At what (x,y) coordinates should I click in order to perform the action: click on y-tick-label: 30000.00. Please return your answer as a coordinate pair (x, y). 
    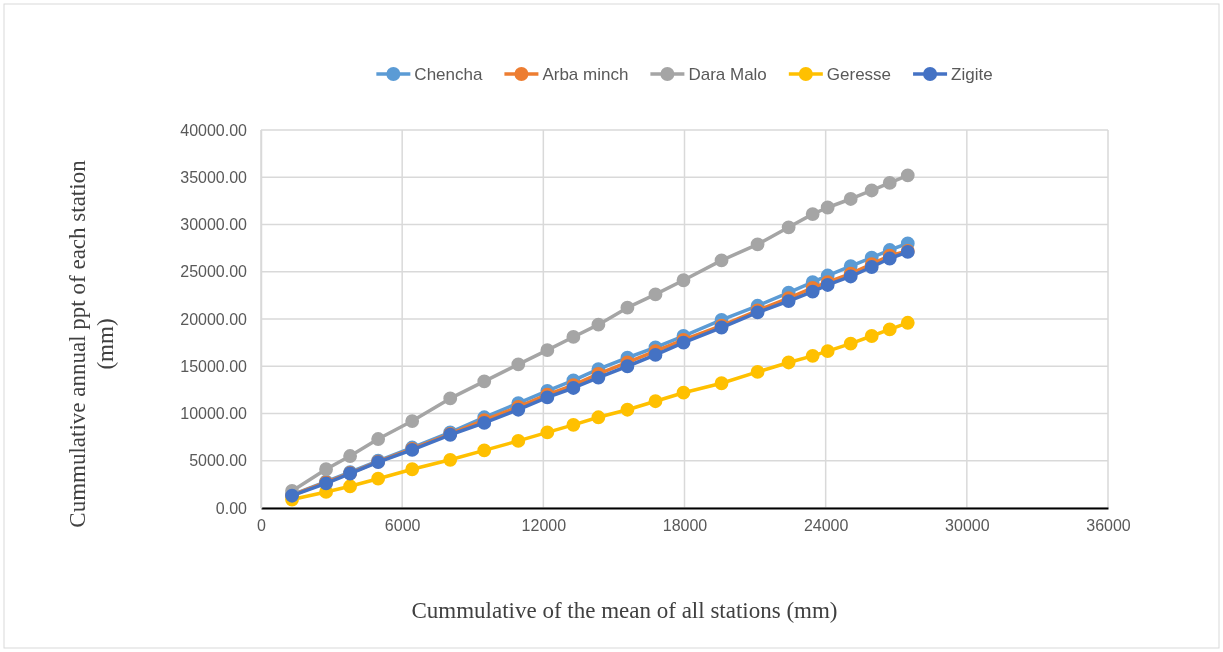
    Looking at the image, I should click on (214, 225).